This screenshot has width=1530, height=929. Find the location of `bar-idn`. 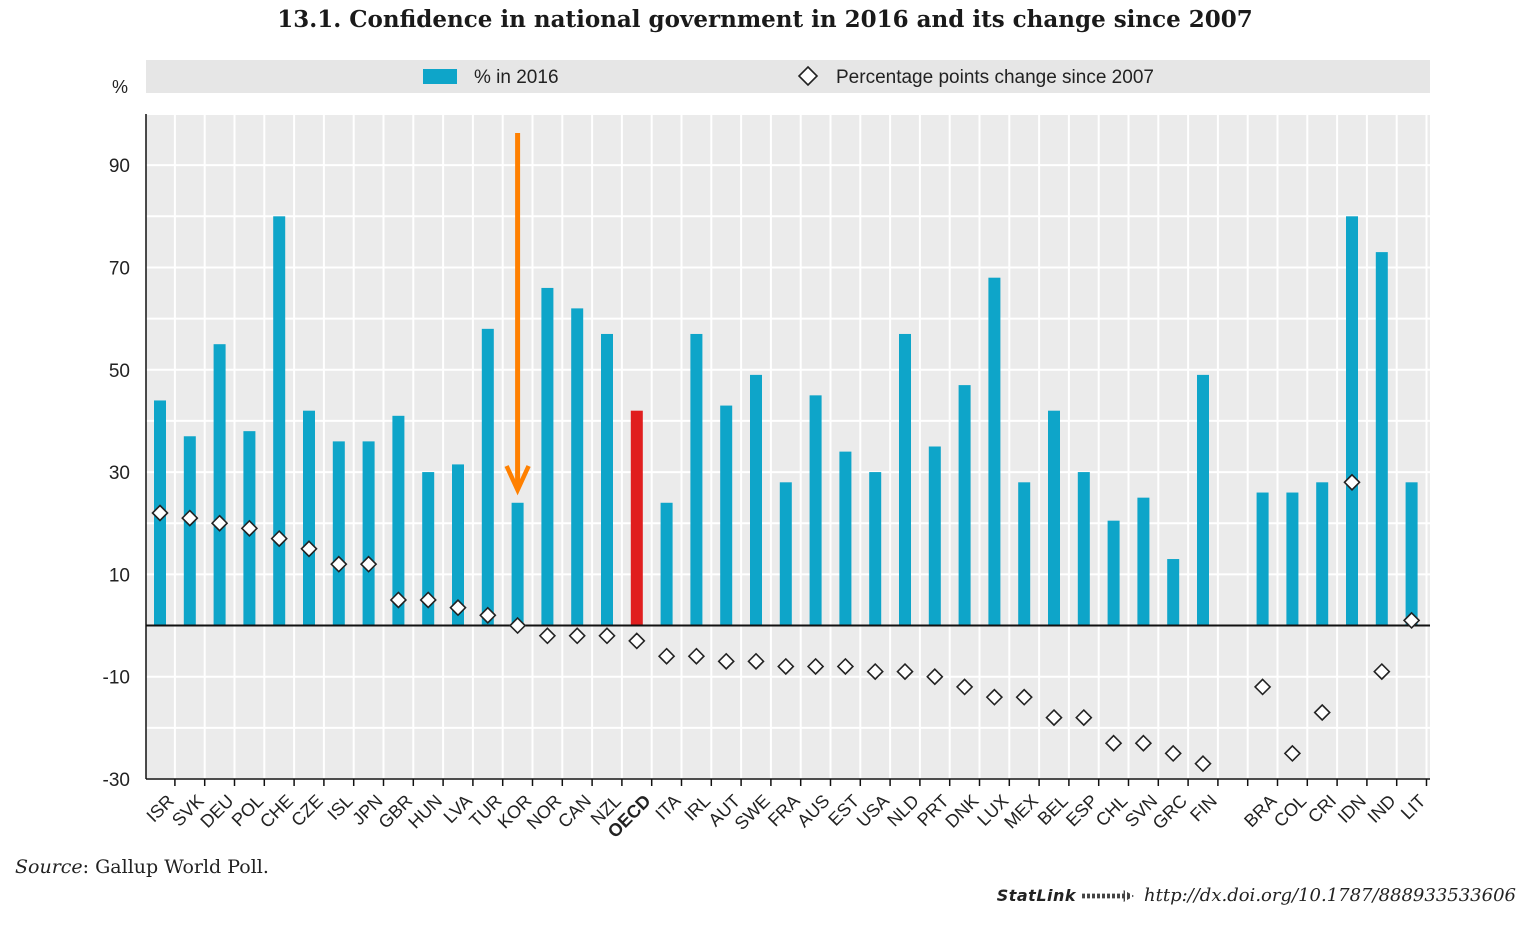

bar-idn is located at coordinates (1352, 421).